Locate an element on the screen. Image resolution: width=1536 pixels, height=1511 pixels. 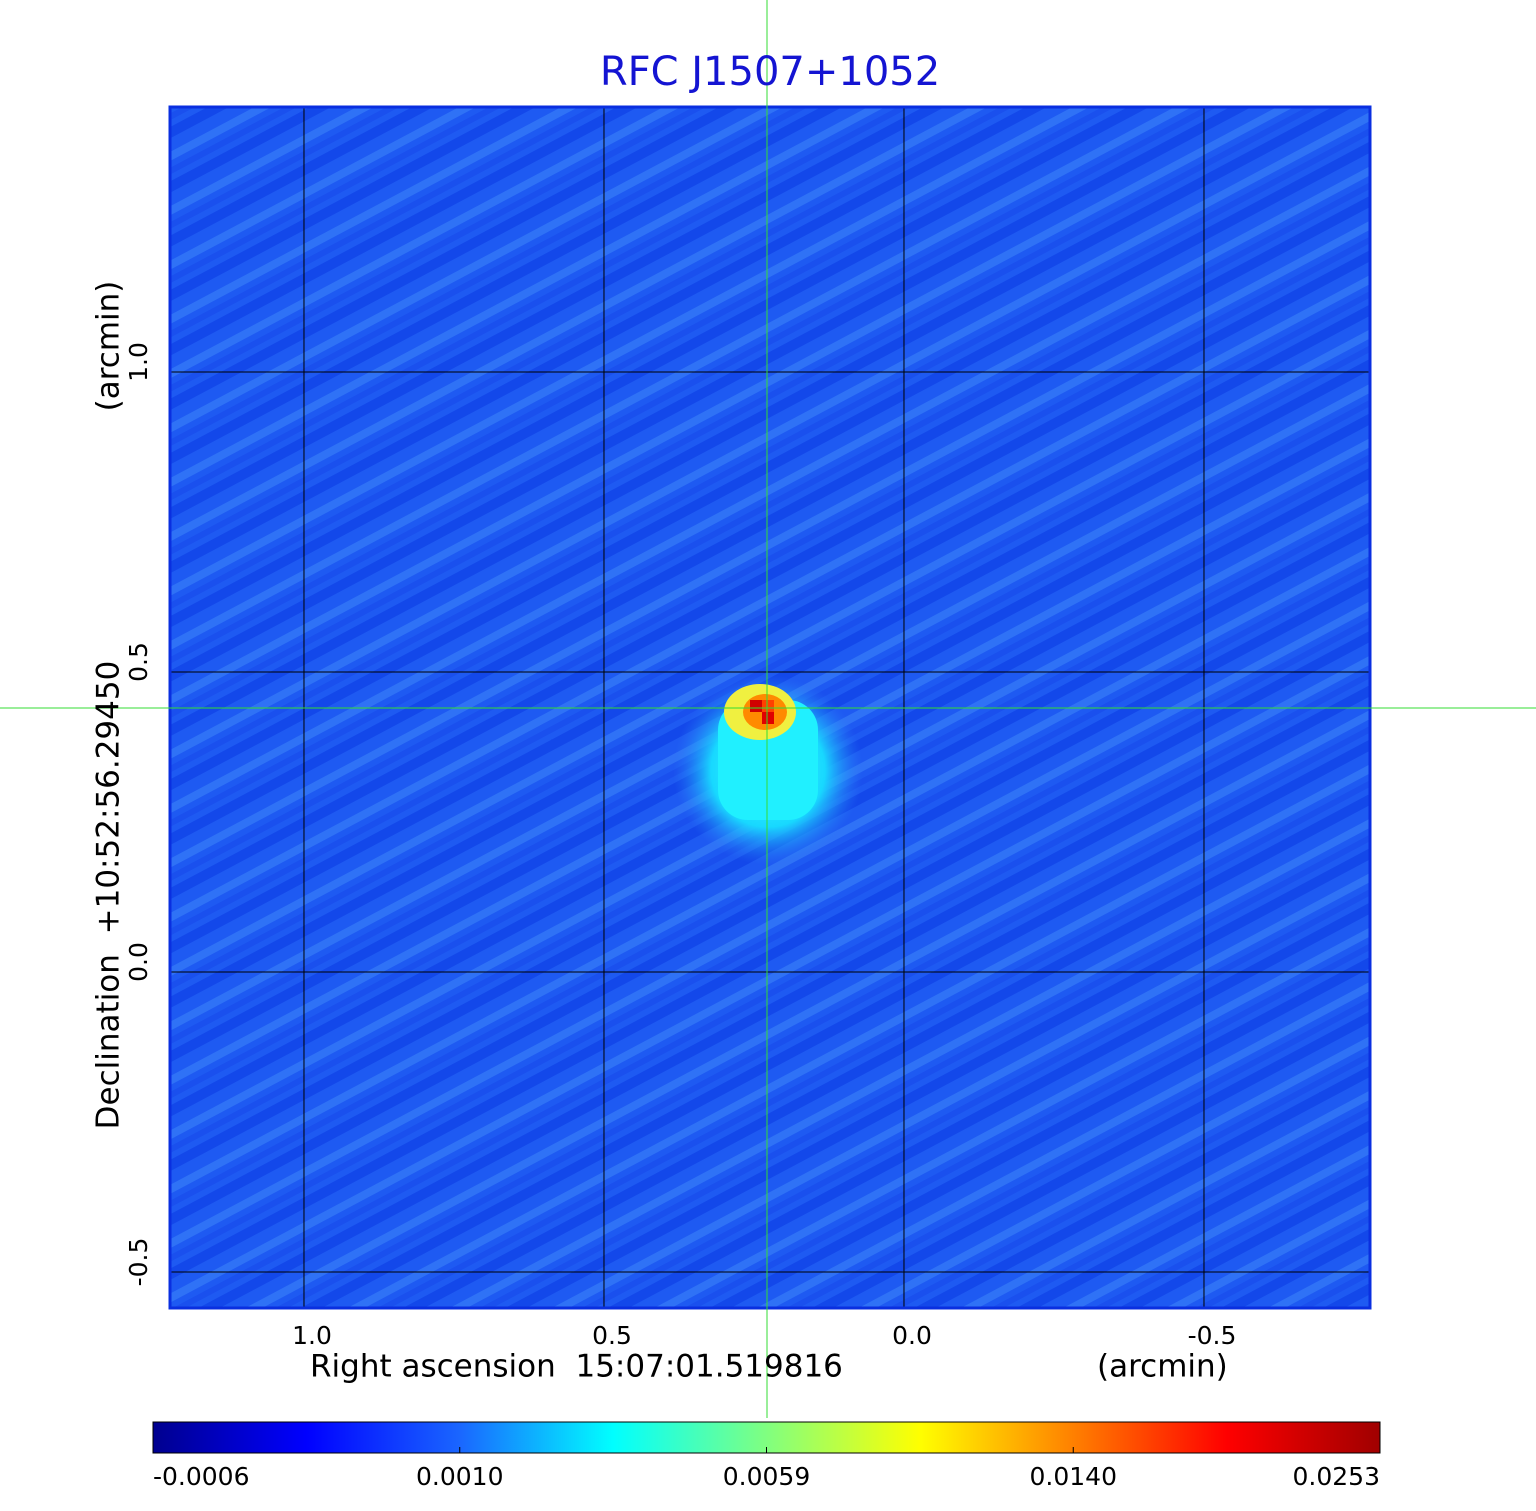
x-axis-unit: (arcmin) is located at coordinates (1162, 1367).